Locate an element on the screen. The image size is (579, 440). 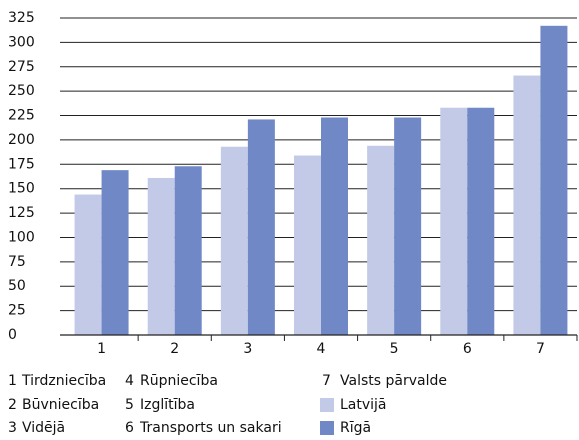
legend-number: 7 is located at coordinates (326, 381).